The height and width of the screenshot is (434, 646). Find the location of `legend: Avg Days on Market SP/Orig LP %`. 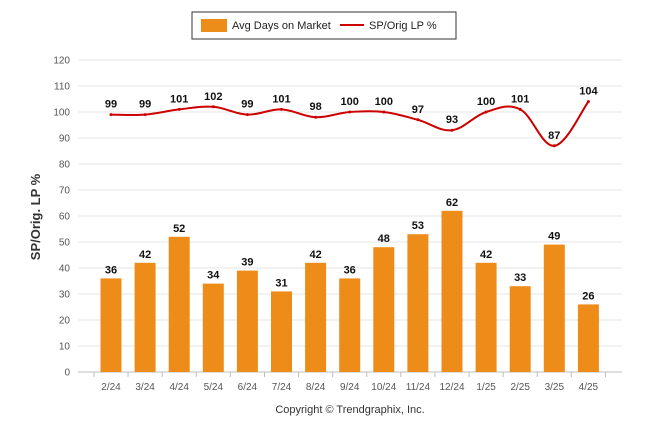

legend: Avg Days on Market SP/Orig LP % is located at coordinates (324, 25).